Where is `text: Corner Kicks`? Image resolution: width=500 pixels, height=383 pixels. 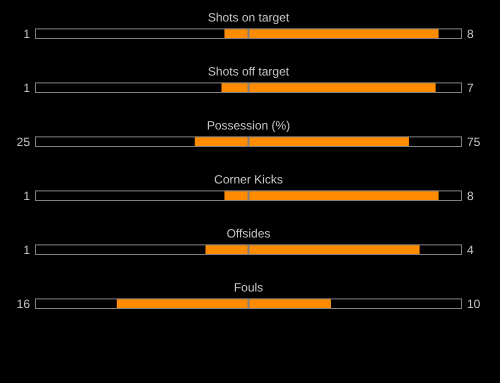 text: Corner Kicks is located at coordinates (248, 179).